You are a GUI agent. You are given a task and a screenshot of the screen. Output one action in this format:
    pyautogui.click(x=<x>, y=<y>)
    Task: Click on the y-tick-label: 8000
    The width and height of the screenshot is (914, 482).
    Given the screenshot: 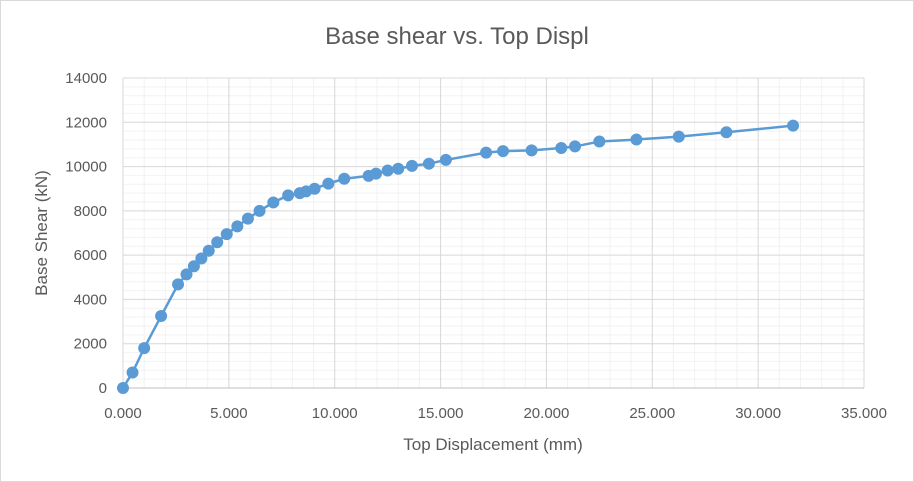 What is the action you would take?
    pyautogui.click(x=90, y=211)
    